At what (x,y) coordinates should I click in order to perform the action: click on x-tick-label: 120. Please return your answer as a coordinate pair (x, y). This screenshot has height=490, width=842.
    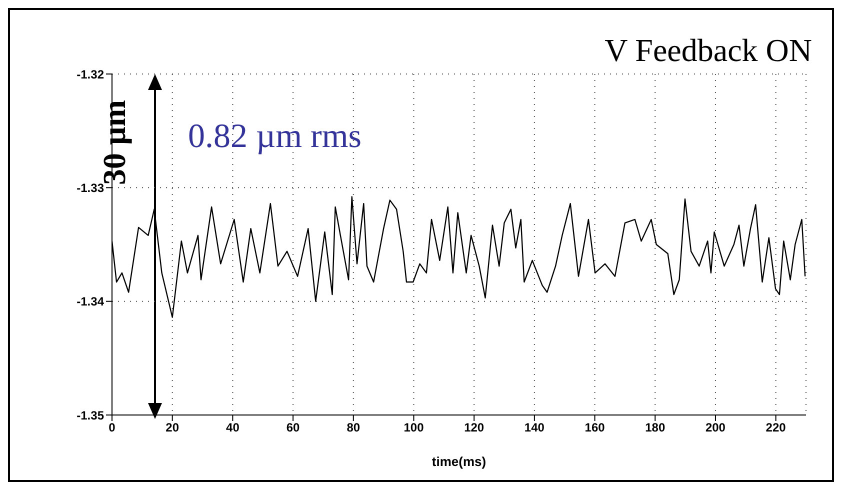
    Looking at the image, I should click on (474, 427).